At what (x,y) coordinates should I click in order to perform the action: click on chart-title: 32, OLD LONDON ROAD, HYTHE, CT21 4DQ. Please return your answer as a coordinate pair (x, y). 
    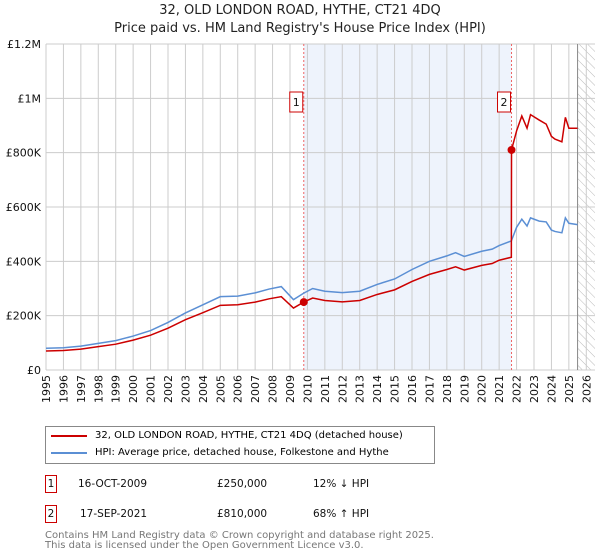
    Looking at the image, I should click on (300, 10).